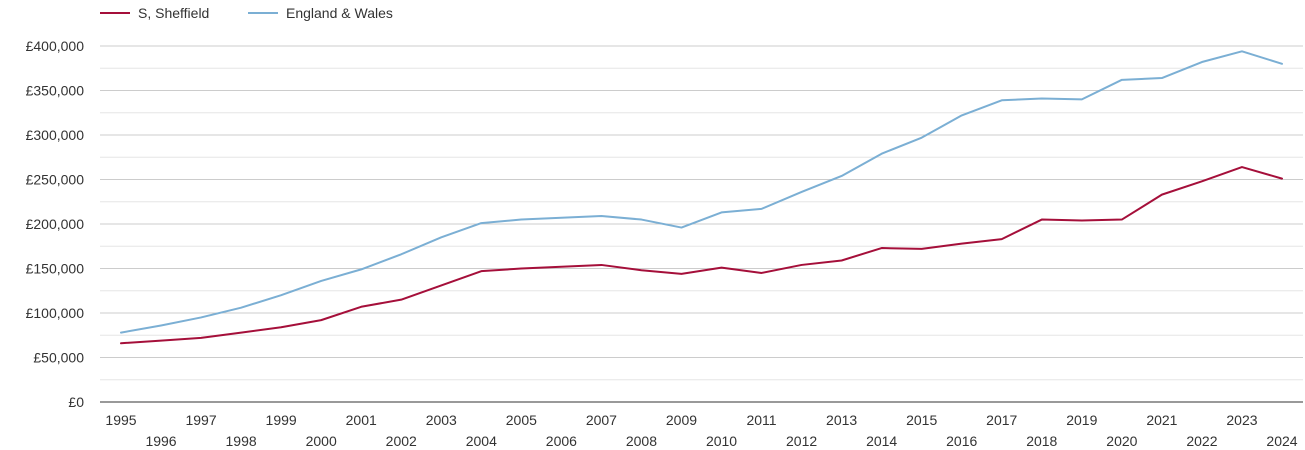 The height and width of the screenshot is (450, 1305). I want to click on x-tick-label: 2020, so click(1121, 441).